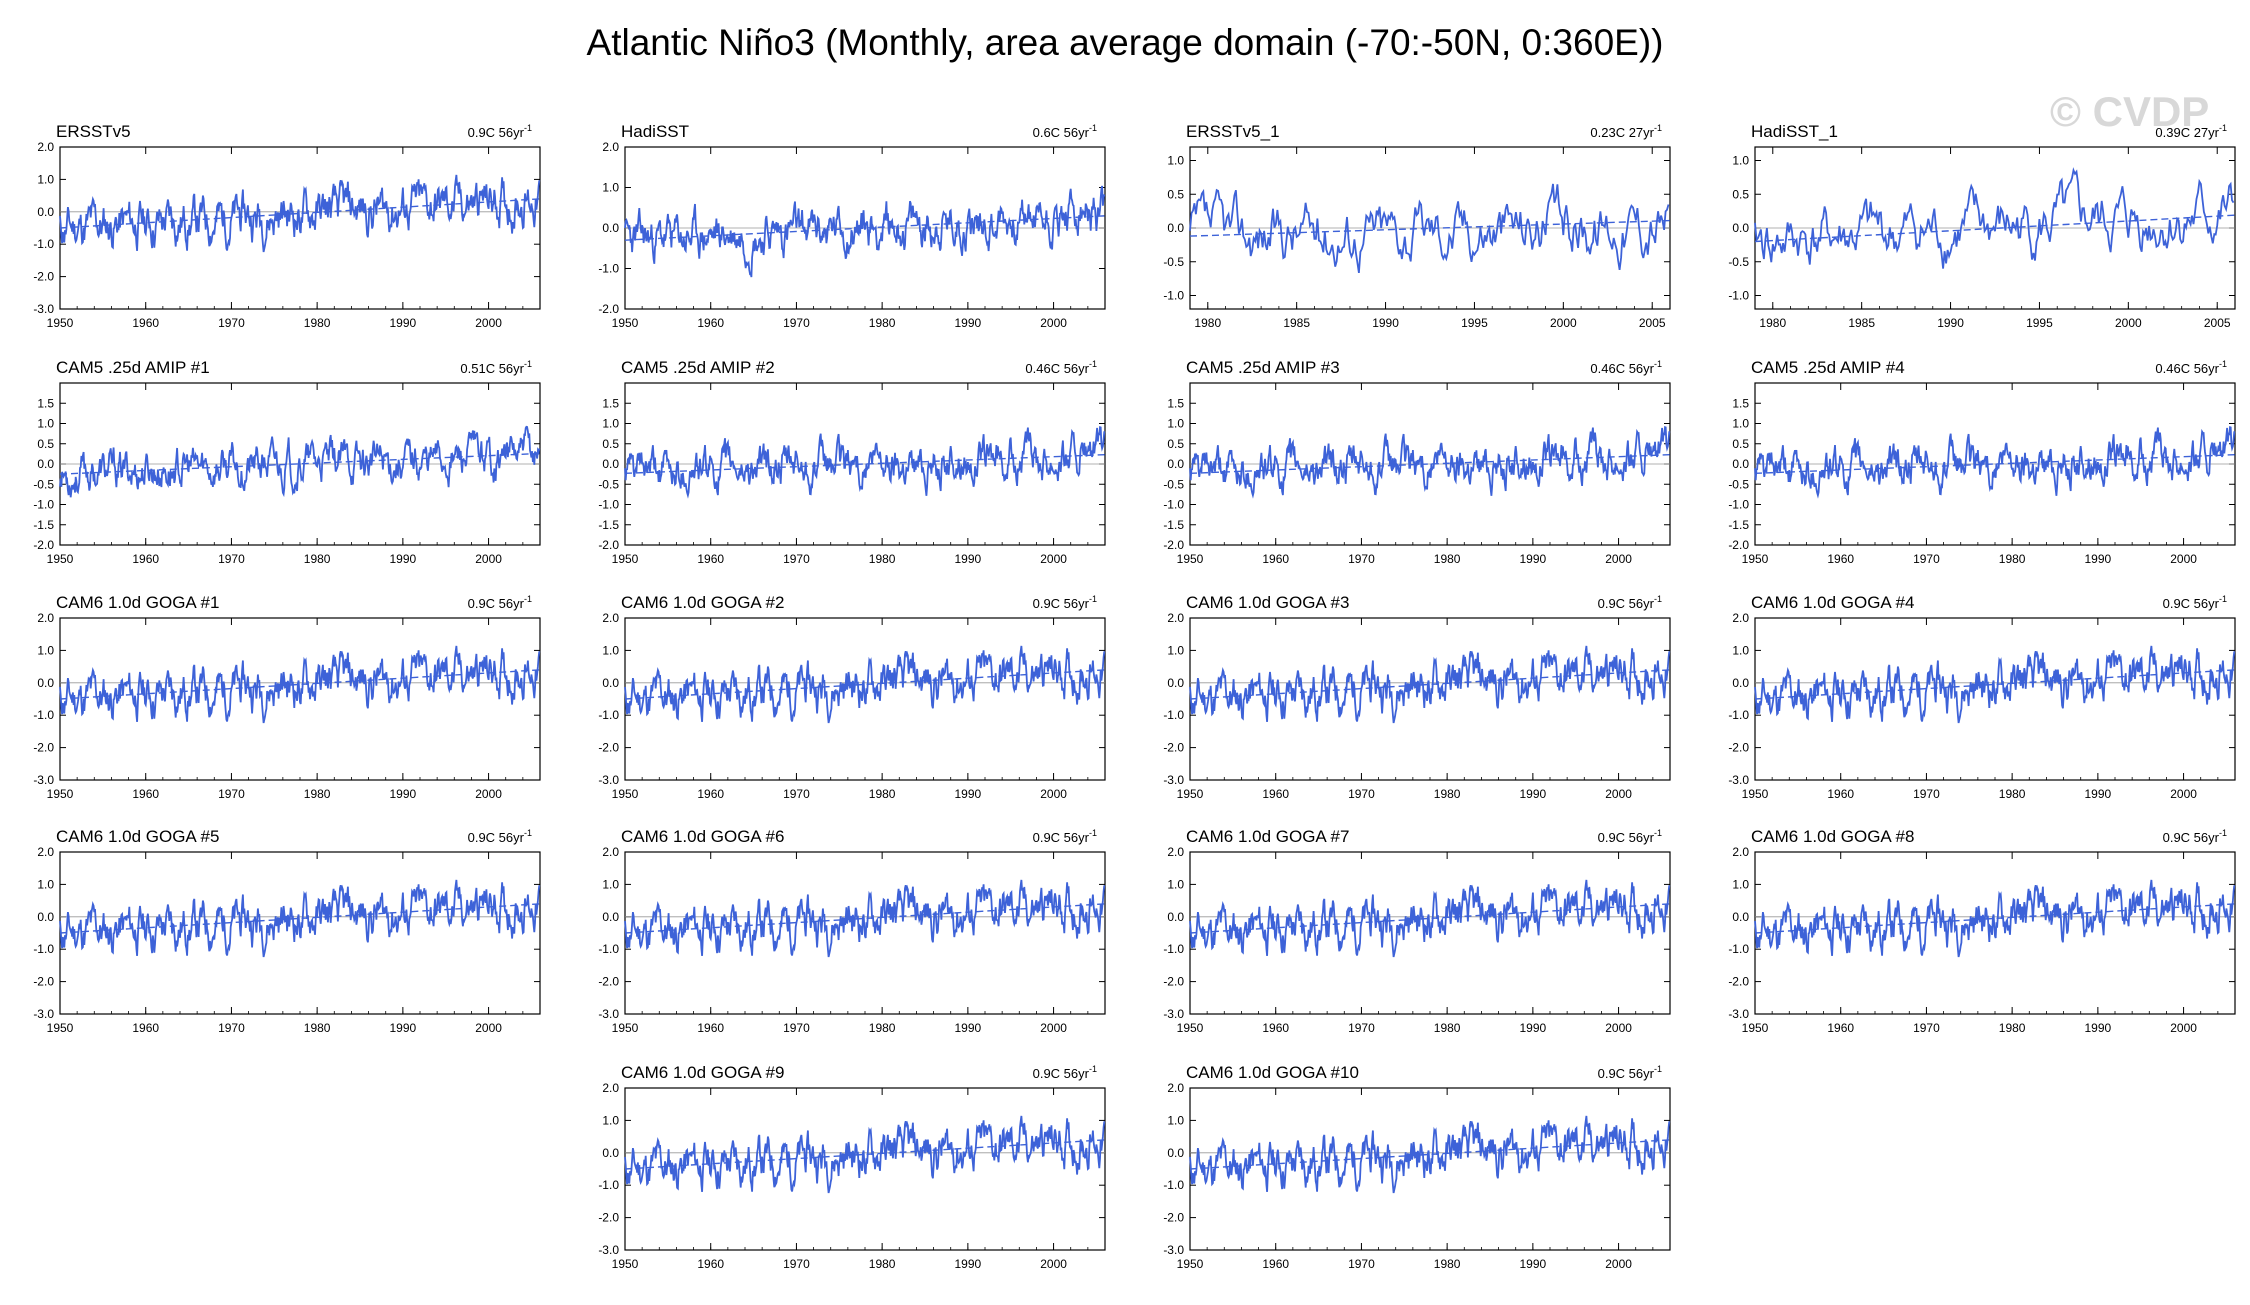 This screenshot has height=1305, width=2250. Describe the element at coordinates (2217, 323) in the screenshot. I see `x-tick-label: 2005` at that location.